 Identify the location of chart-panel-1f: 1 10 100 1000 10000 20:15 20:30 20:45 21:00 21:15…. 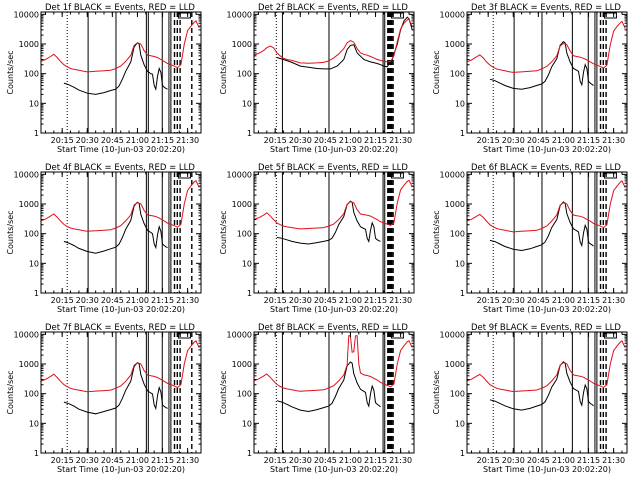
(104, 78).